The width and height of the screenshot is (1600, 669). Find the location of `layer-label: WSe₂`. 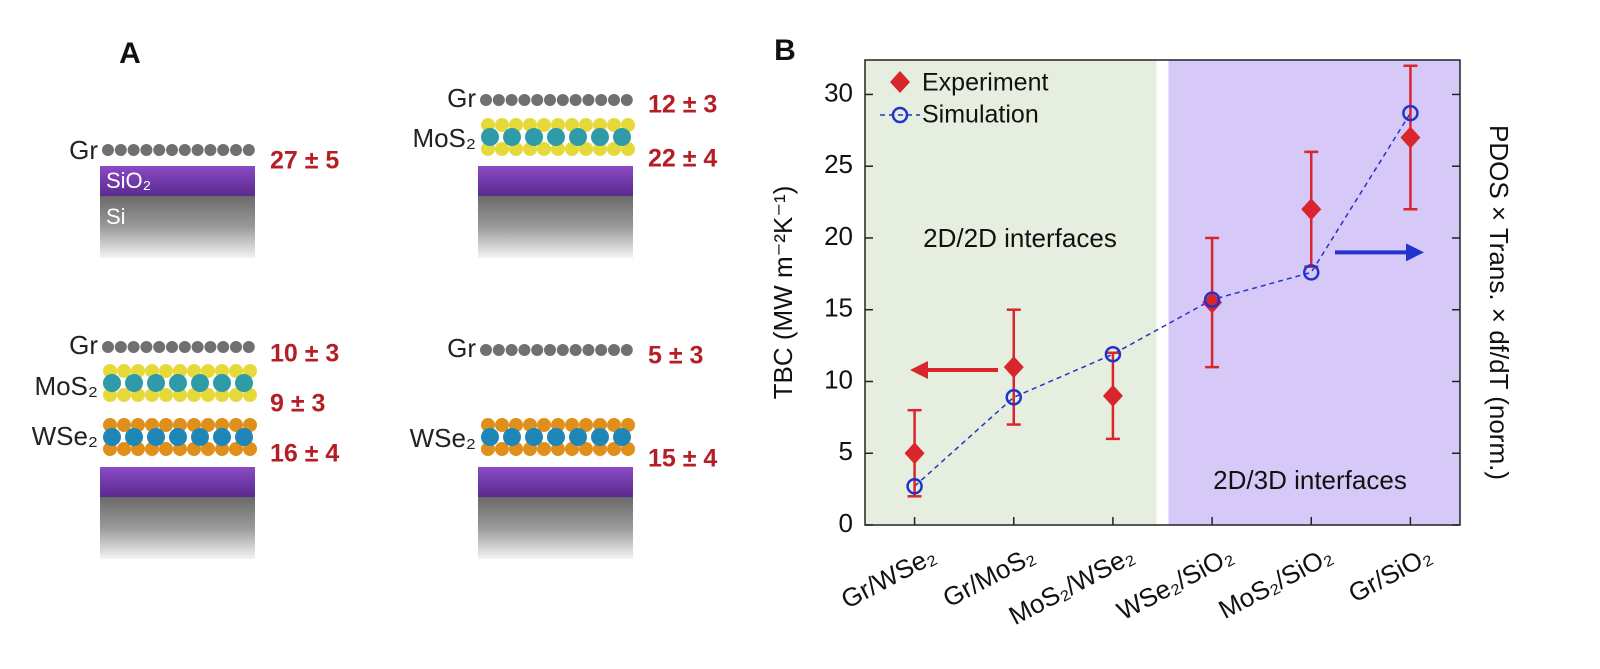

layer-label: WSe₂ is located at coordinates (443, 438).